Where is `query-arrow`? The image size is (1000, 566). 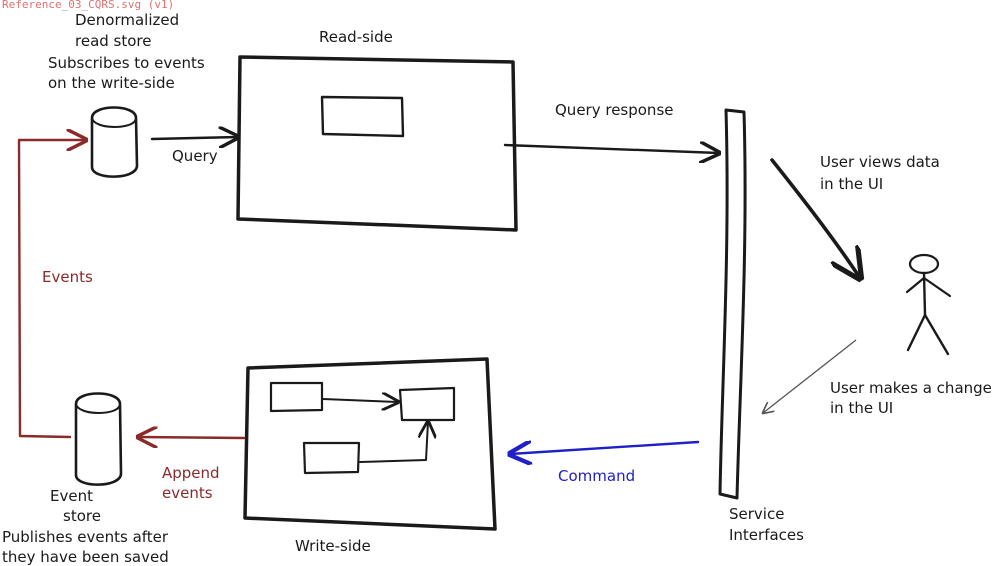
query-arrow is located at coordinates (194, 138).